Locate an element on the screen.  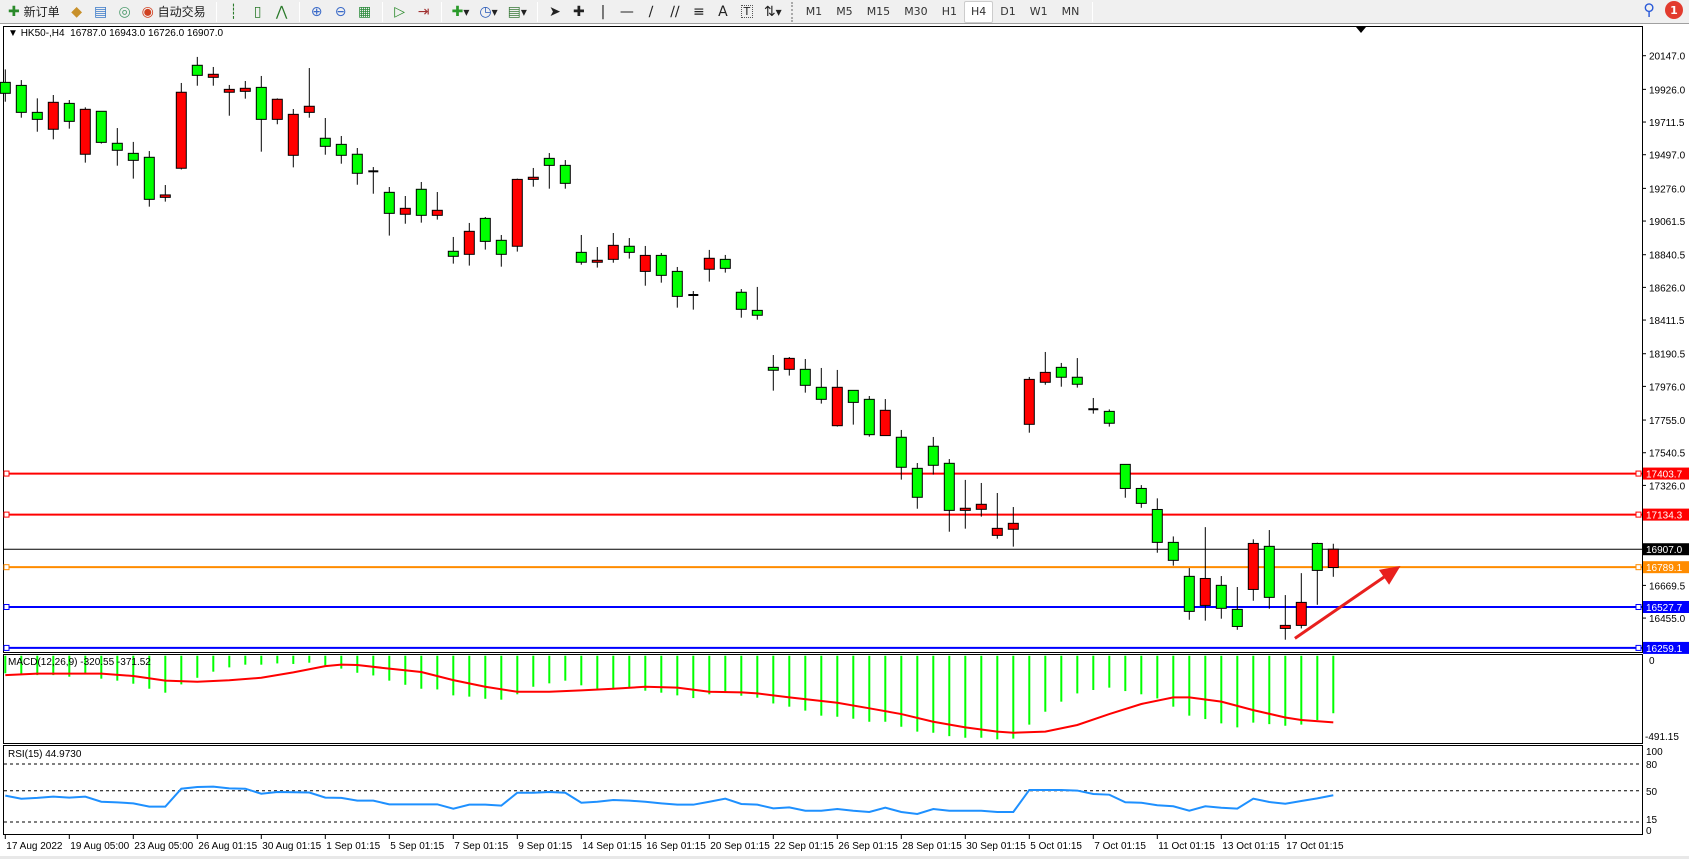
rsi-axis-label: 15 is located at coordinates (1652, 820).